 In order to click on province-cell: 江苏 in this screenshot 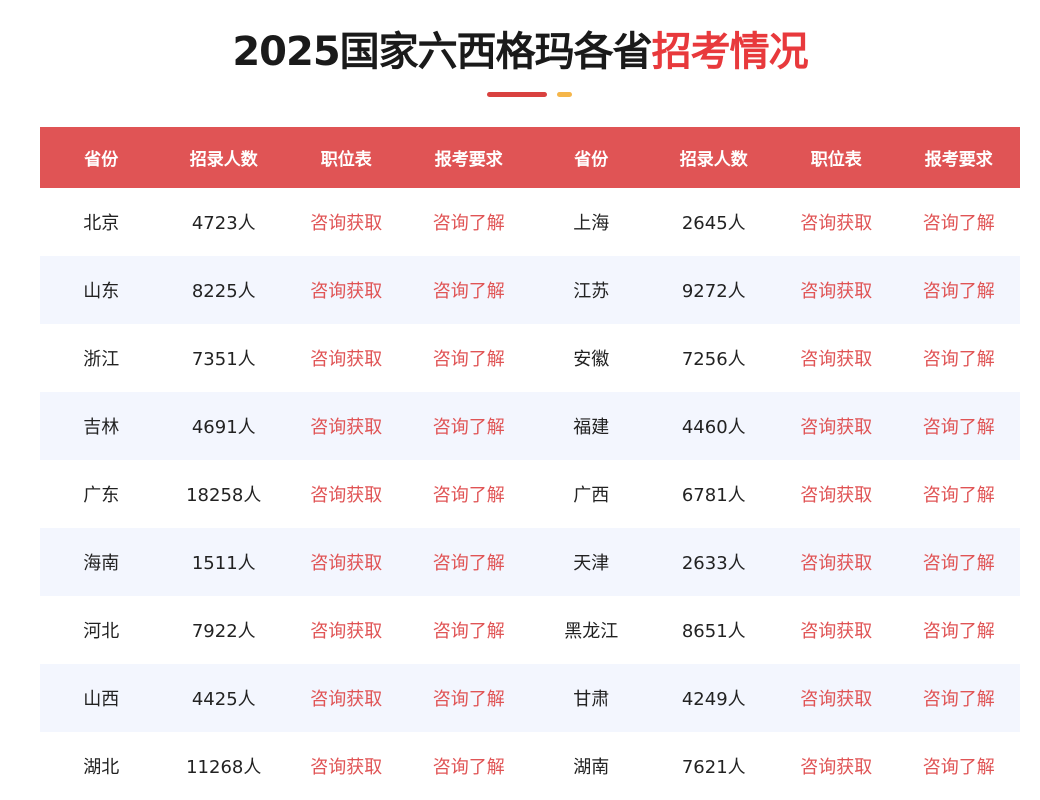, I will do `click(591, 291)`.